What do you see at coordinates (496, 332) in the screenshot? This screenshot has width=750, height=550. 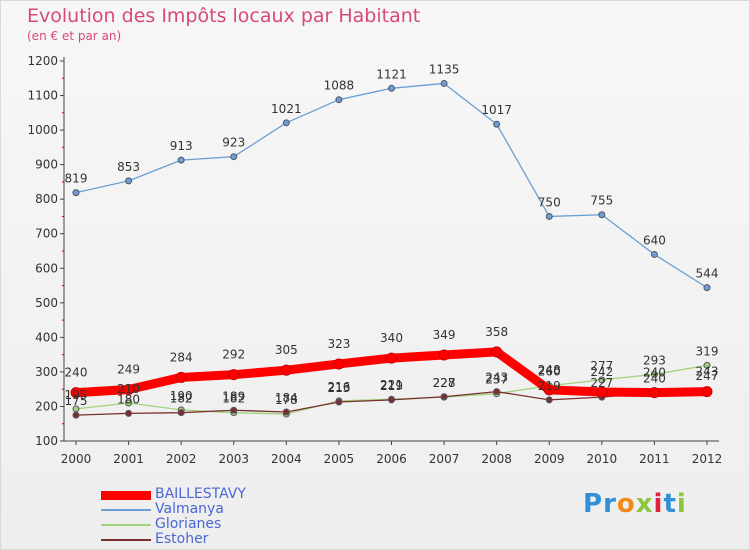 I see `data-label: 358` at bounding box center [496, 332].